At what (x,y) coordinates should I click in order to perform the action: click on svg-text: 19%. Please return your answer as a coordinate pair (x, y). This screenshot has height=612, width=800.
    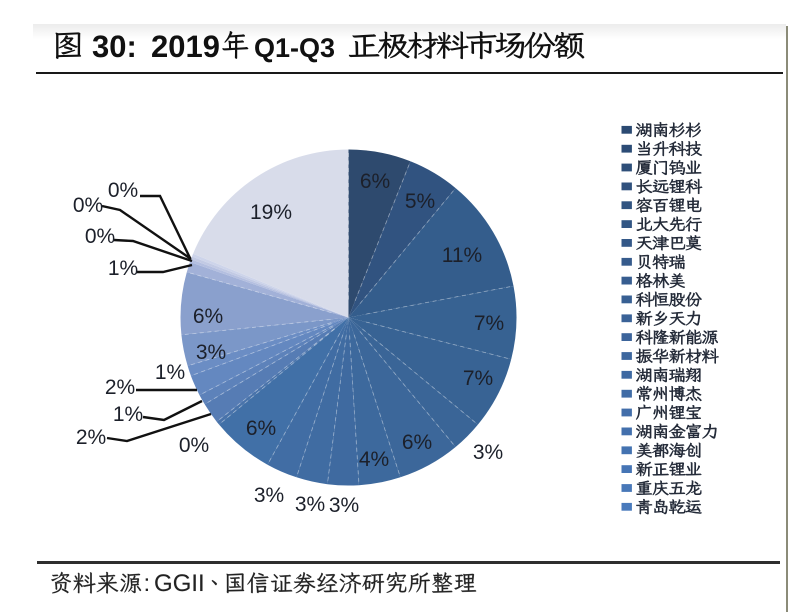
    Looking at the image, I should click on (271, 212).